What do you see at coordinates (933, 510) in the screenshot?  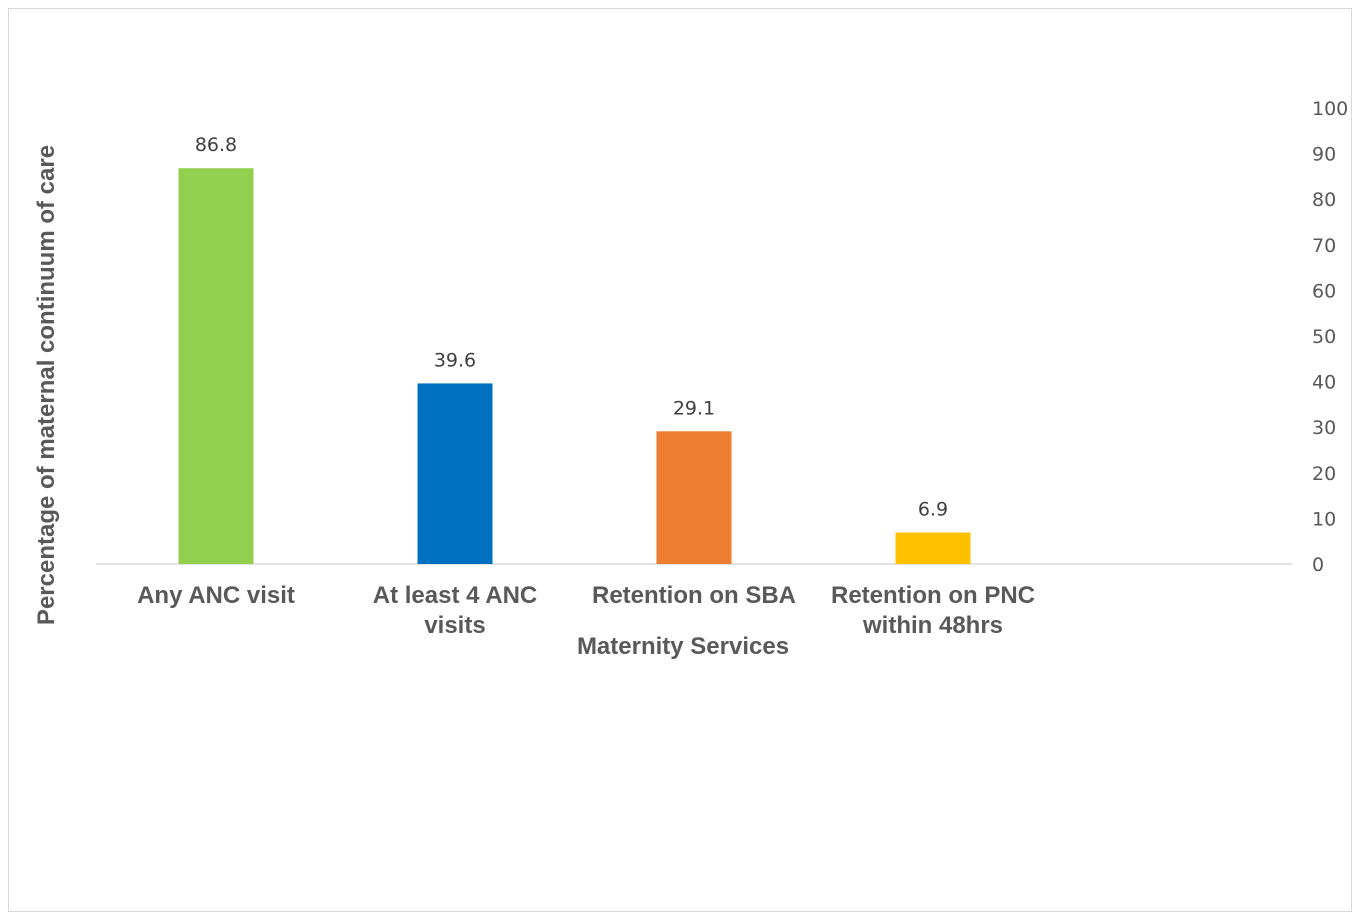 I see `data-label: 6.9` at bounding box center [933, 510].